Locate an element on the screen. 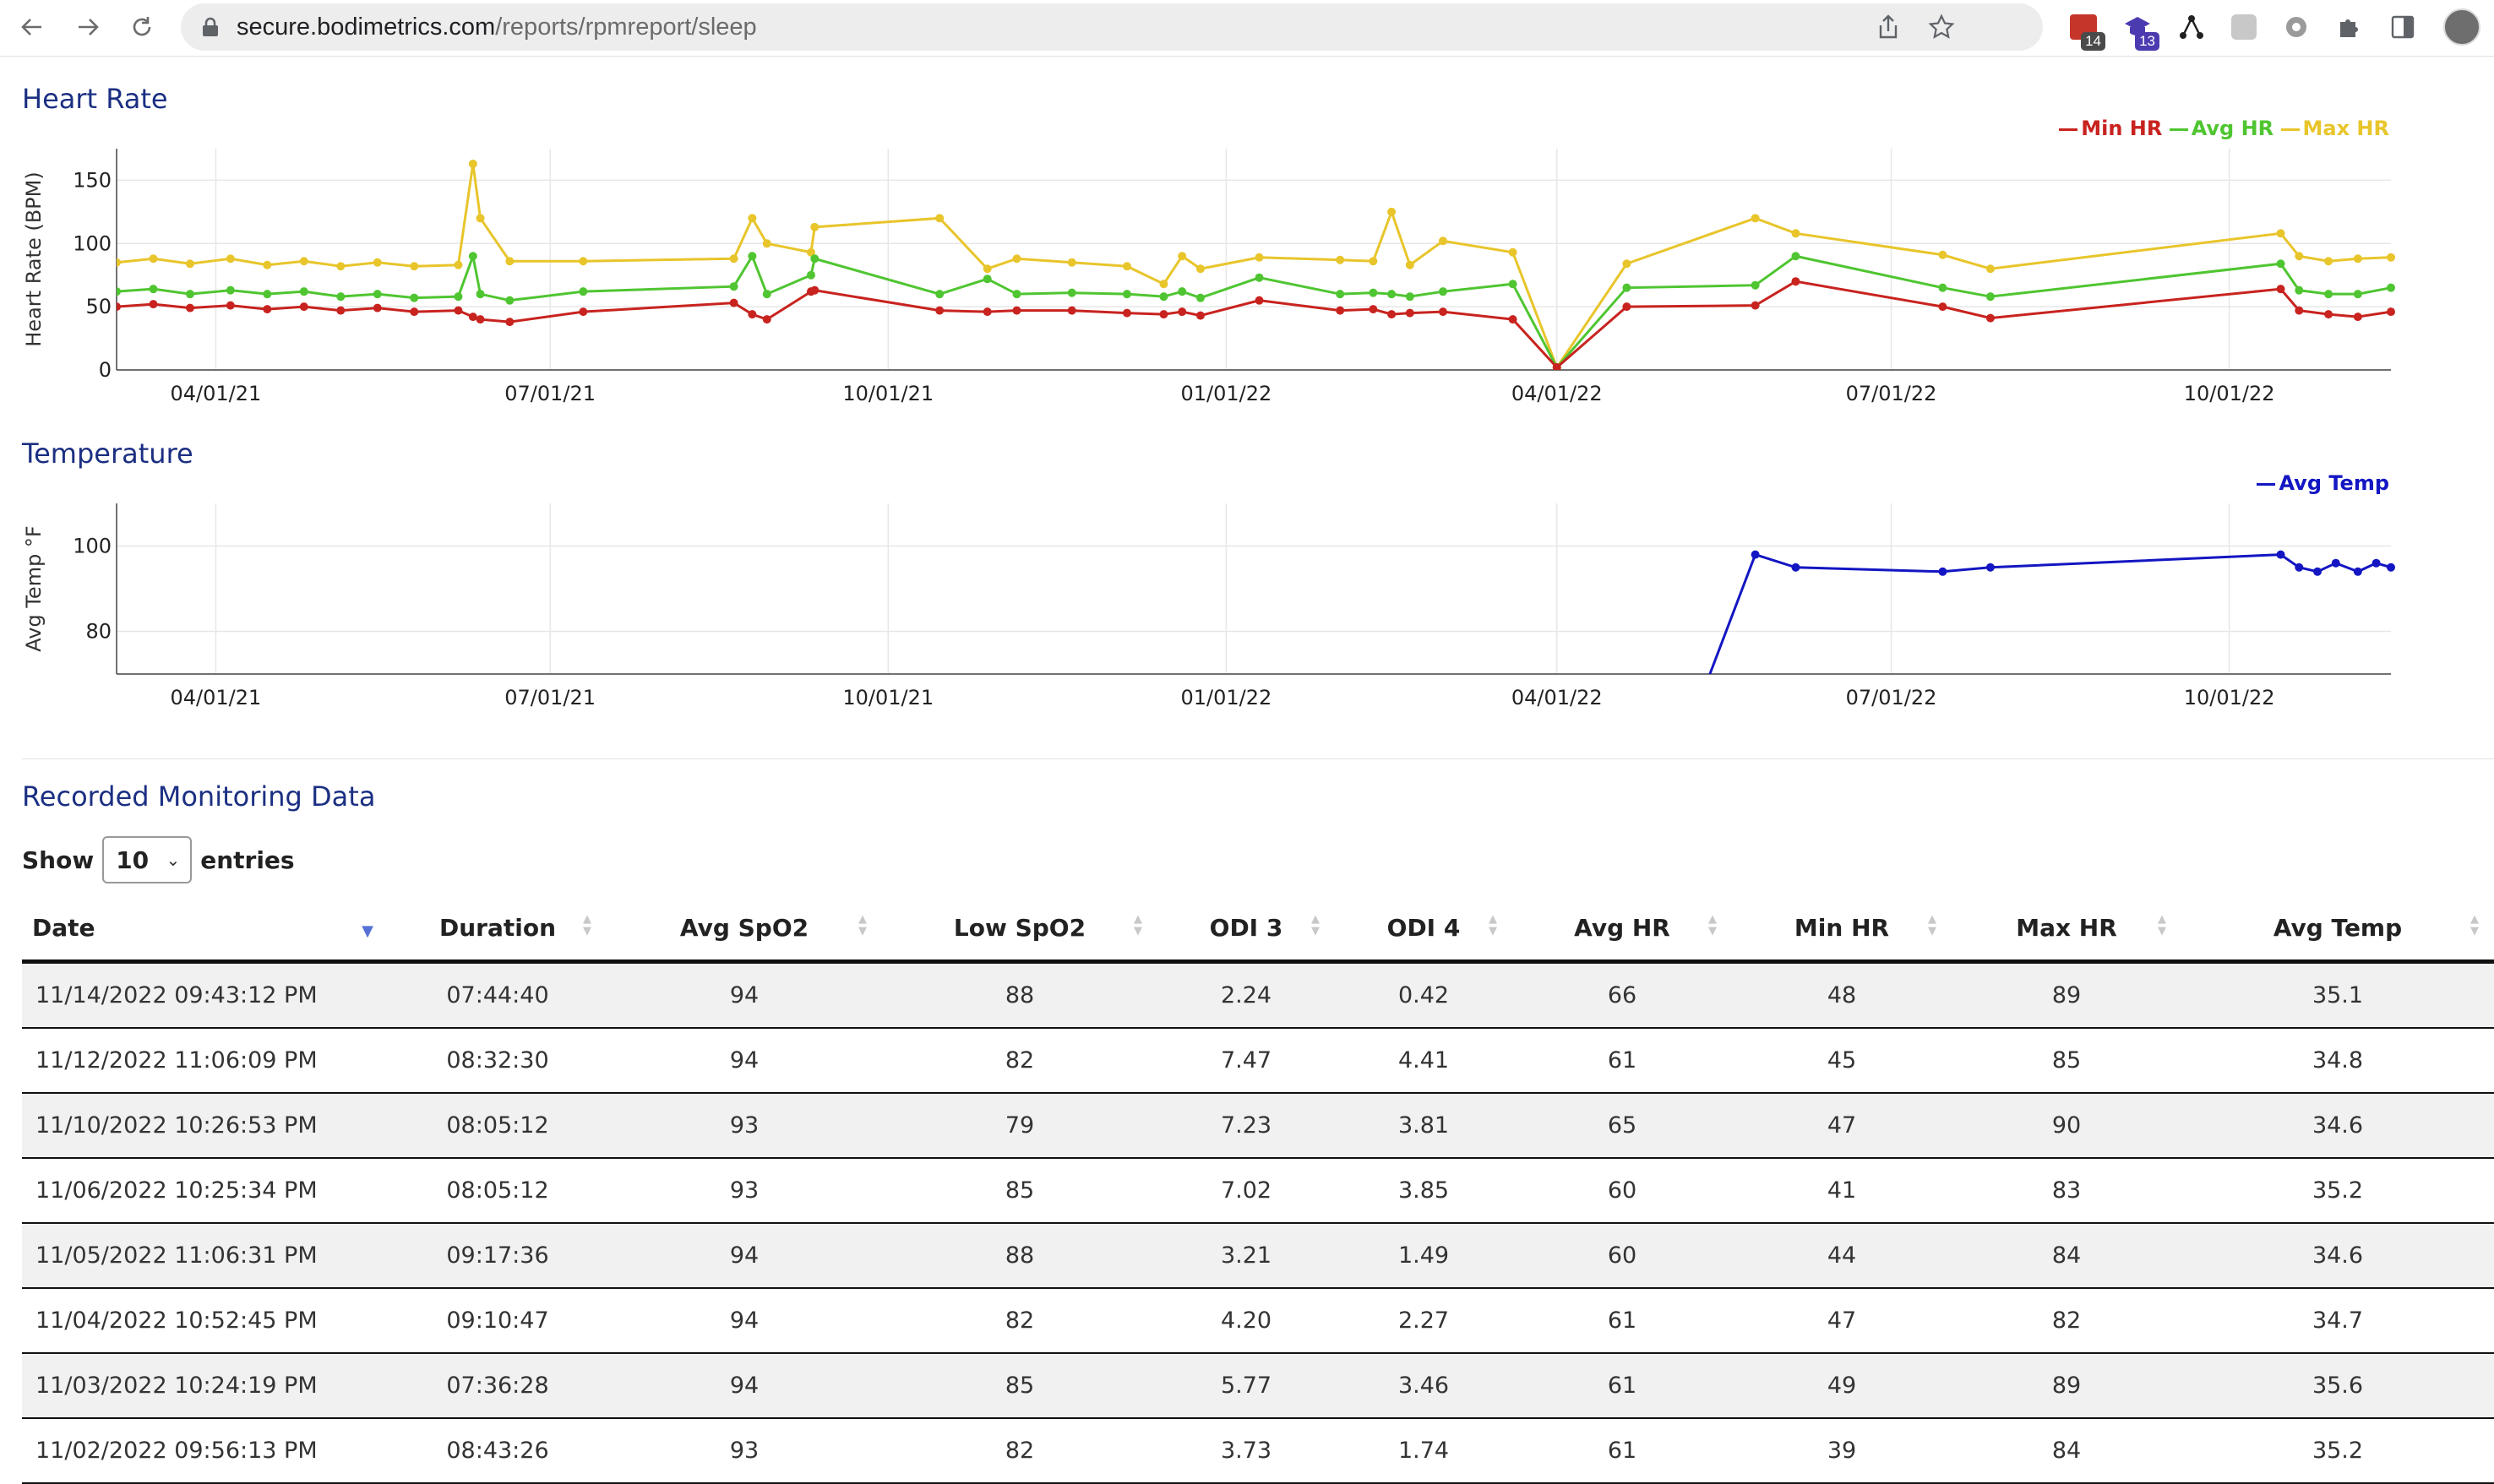  column-header: Low SpO2 ▲ ▼ is located at coordinates (1019, 929).